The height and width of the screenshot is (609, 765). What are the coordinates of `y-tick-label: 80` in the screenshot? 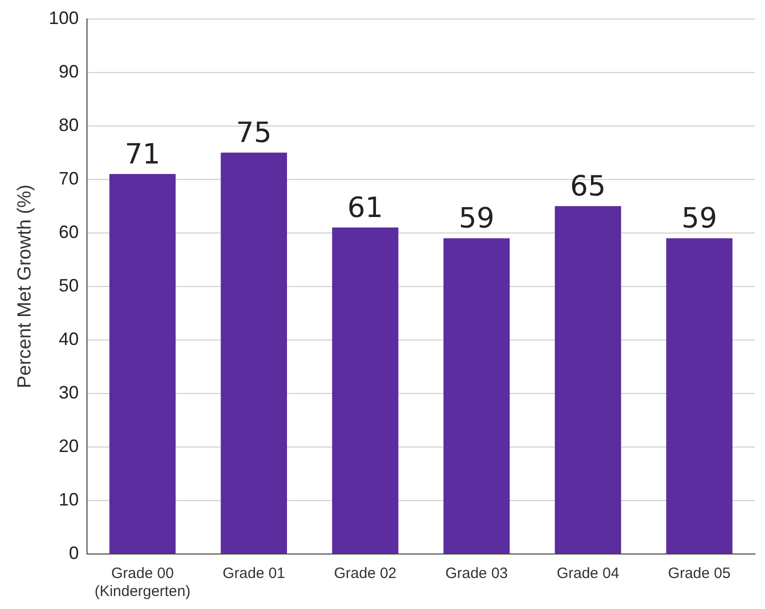 It's located at (68, 124).